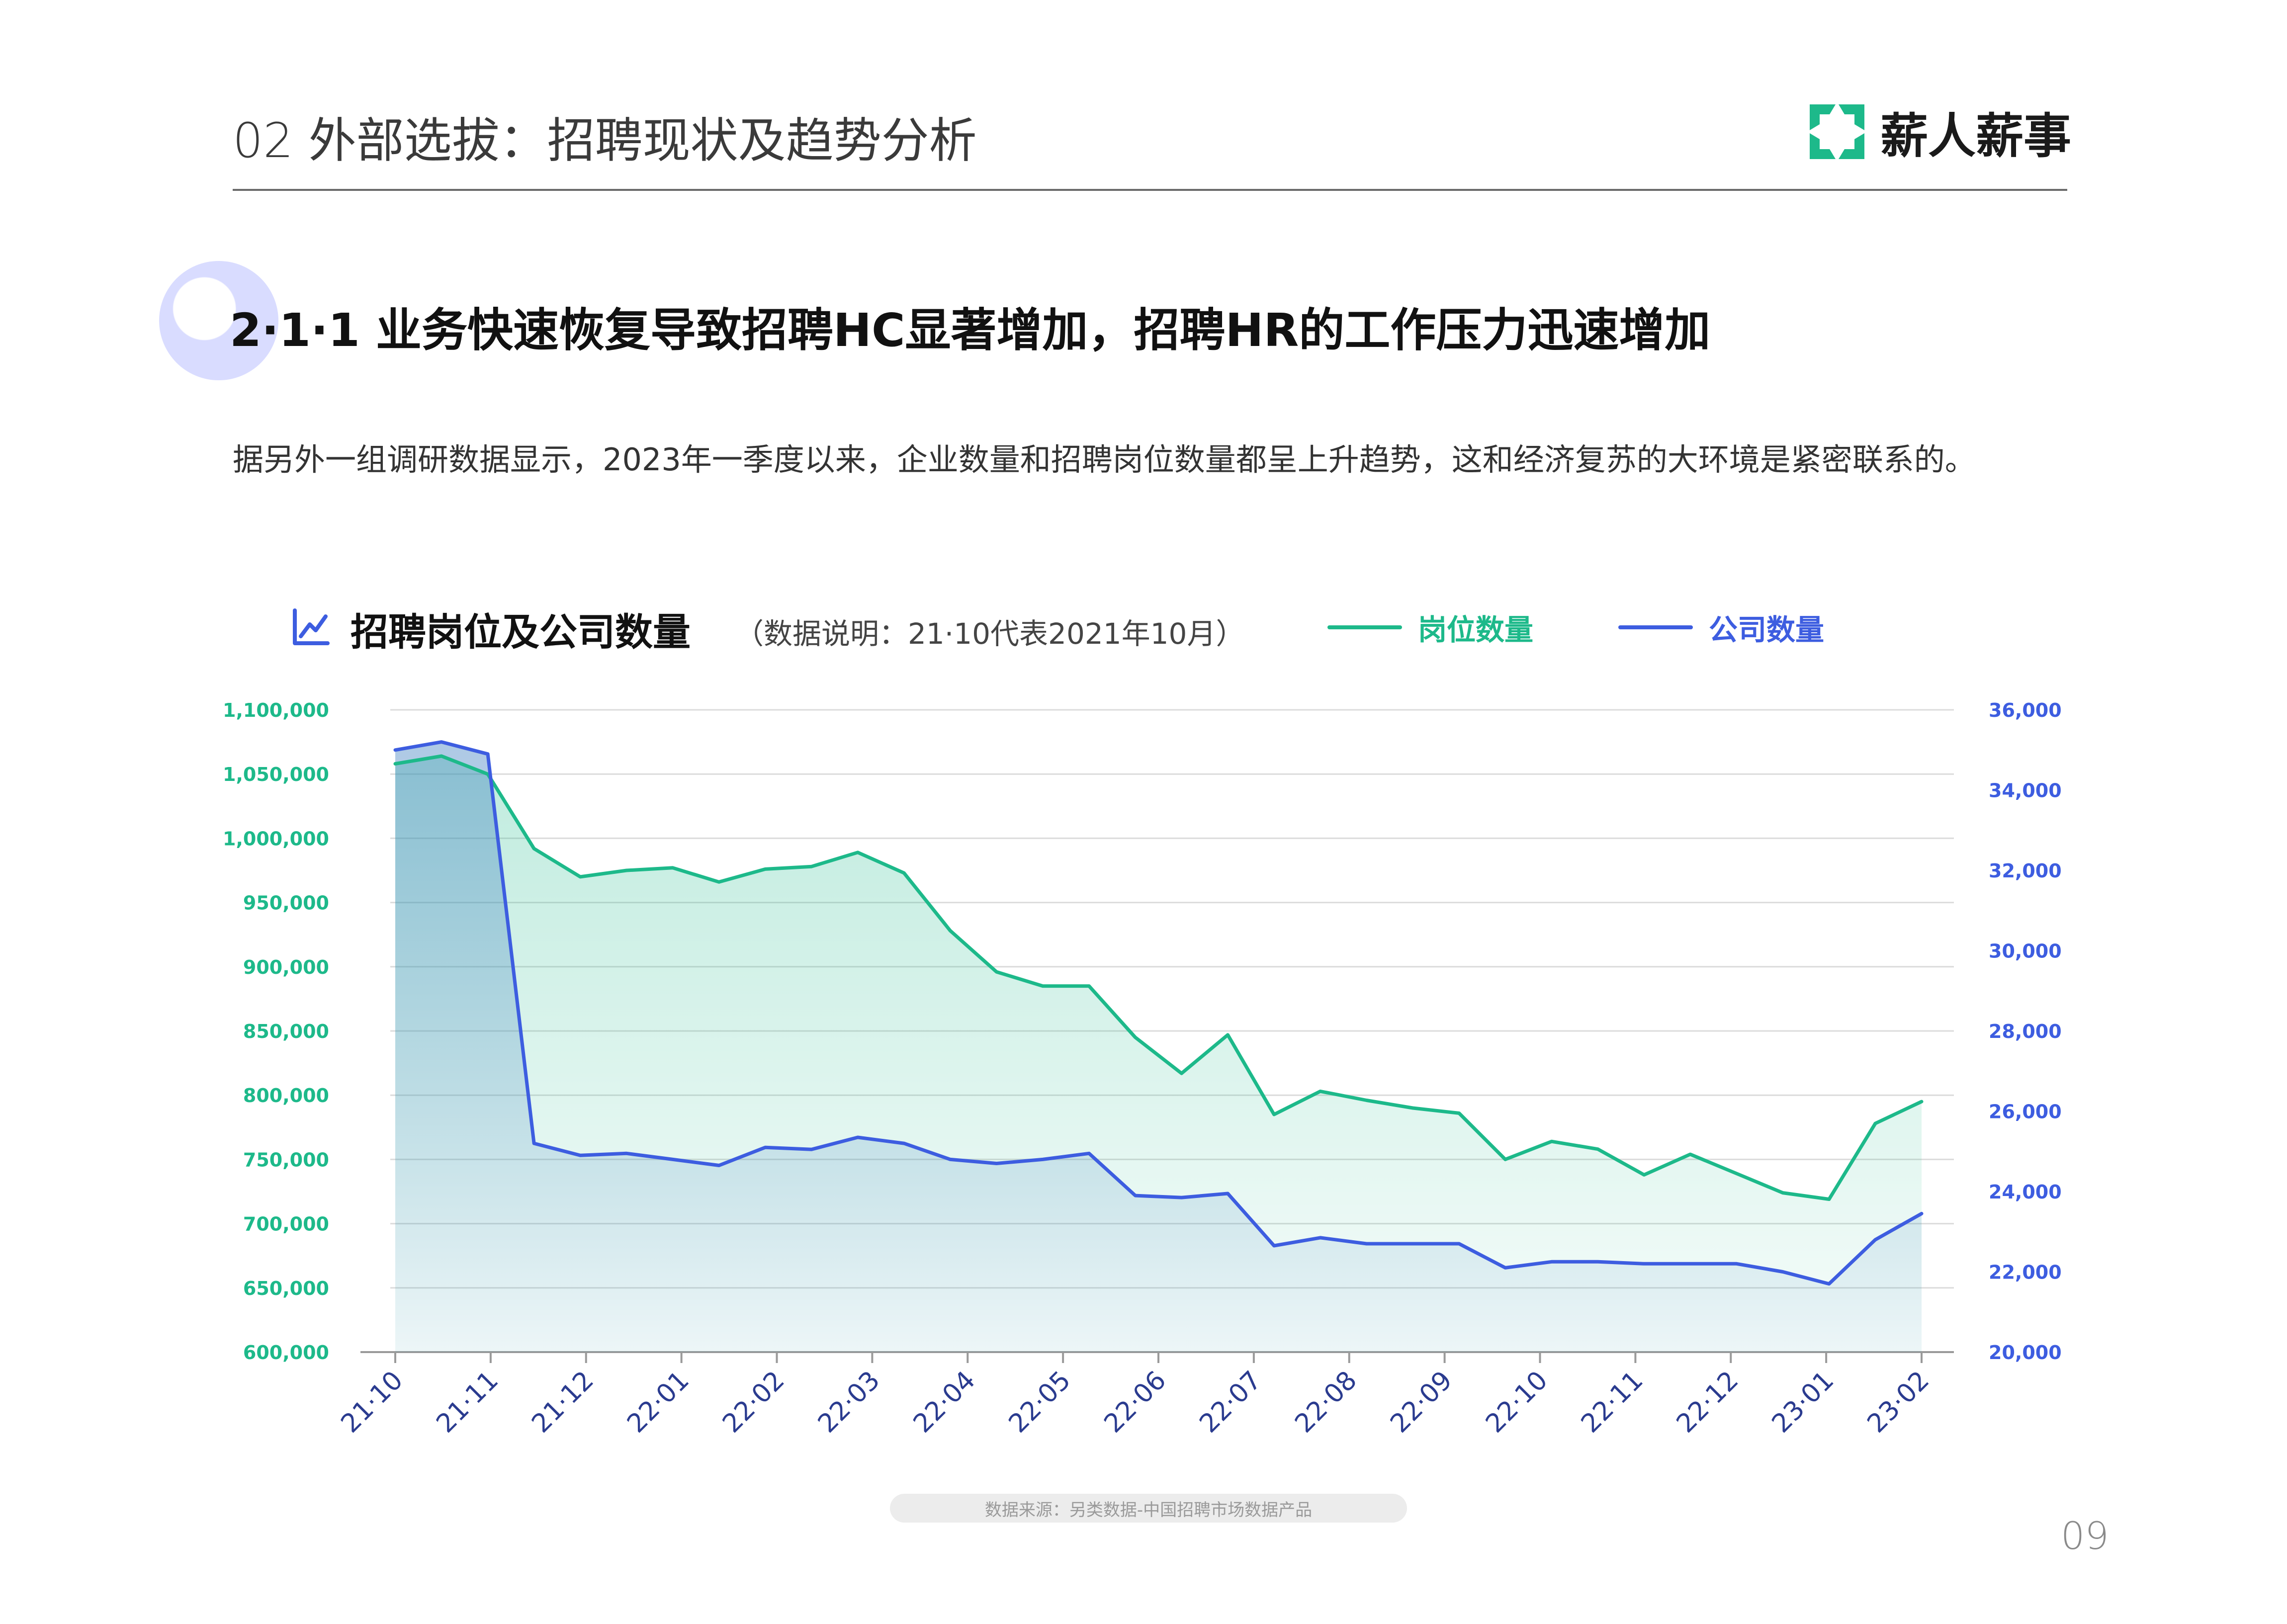 The width and height of the screenshot is (2287, 1624). What do you see at coordinates (1135, 1402) in the screenshot?
I see `x-axis-tick-label: 22·06` at bounding box center [1135, 1402].